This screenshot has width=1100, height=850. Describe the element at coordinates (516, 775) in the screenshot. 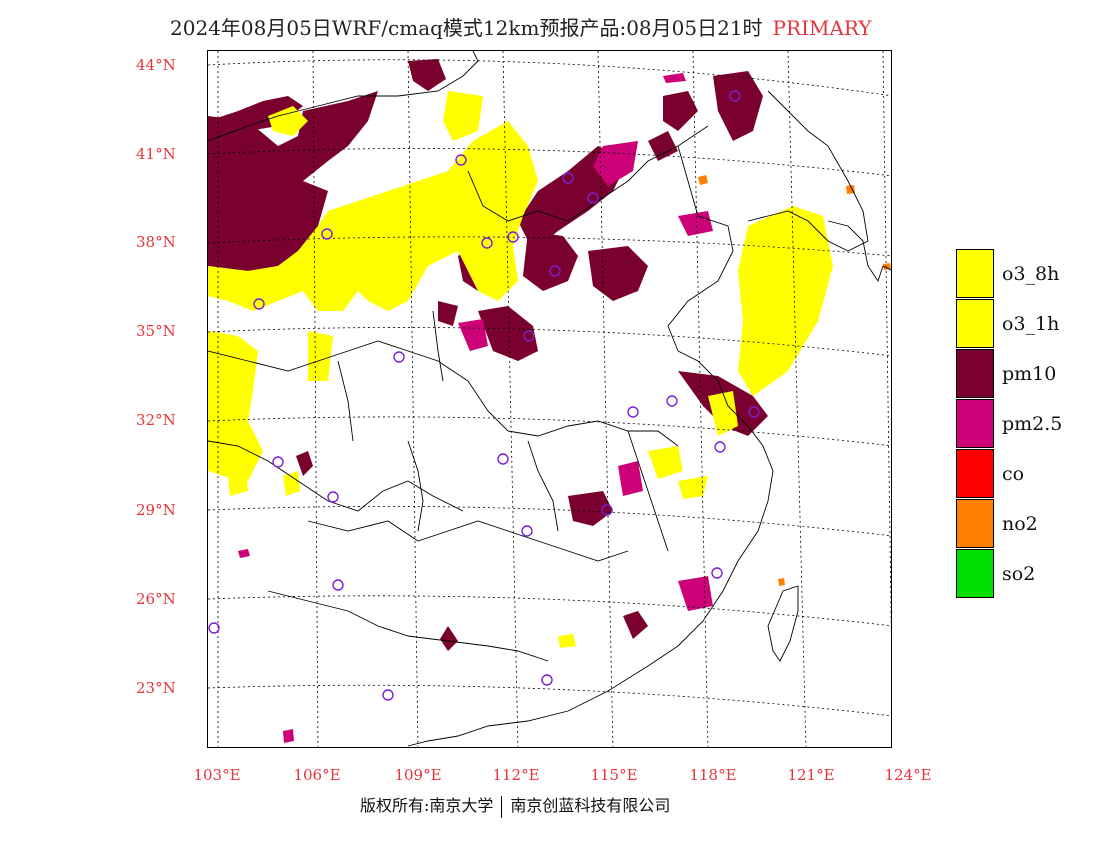

I see `lon-label-112: 112°E` at that location.